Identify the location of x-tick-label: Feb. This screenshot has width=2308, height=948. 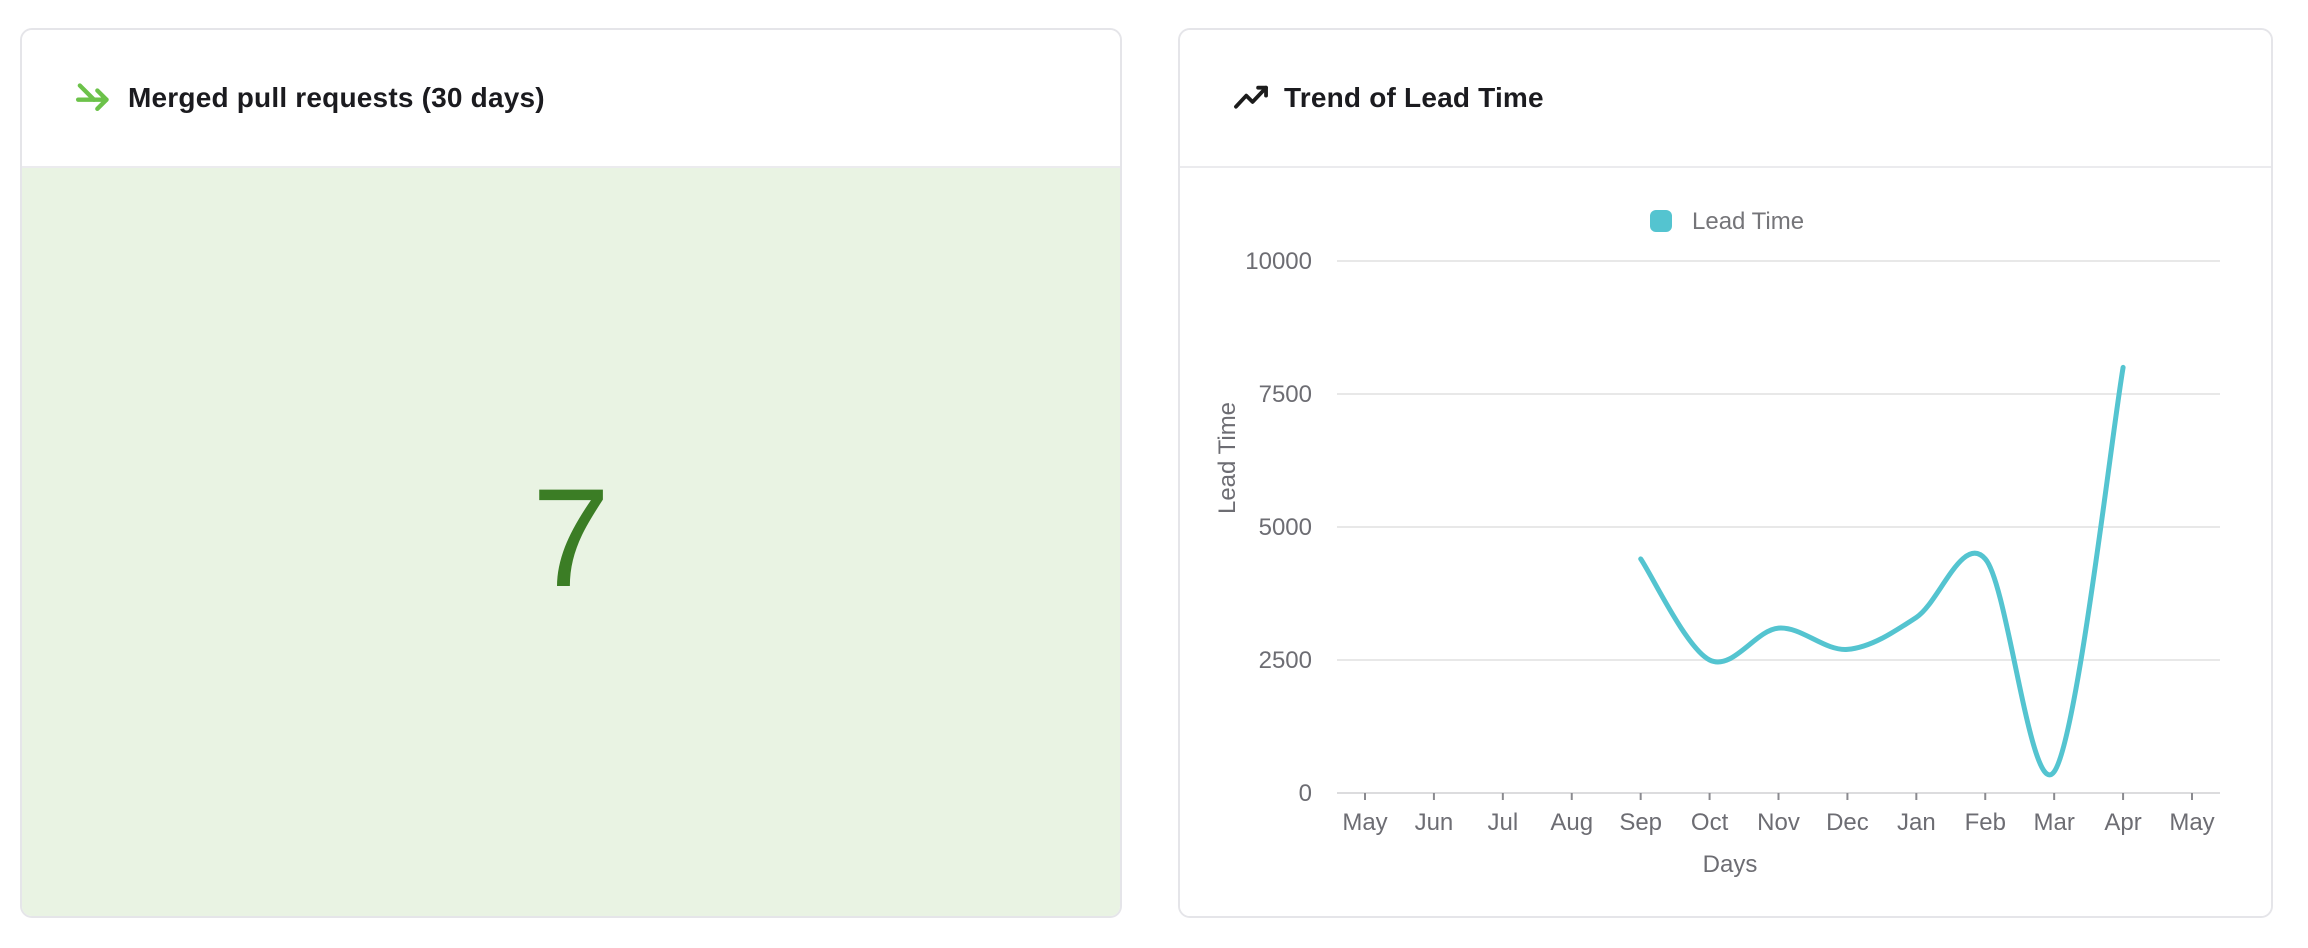
(1985, 822).